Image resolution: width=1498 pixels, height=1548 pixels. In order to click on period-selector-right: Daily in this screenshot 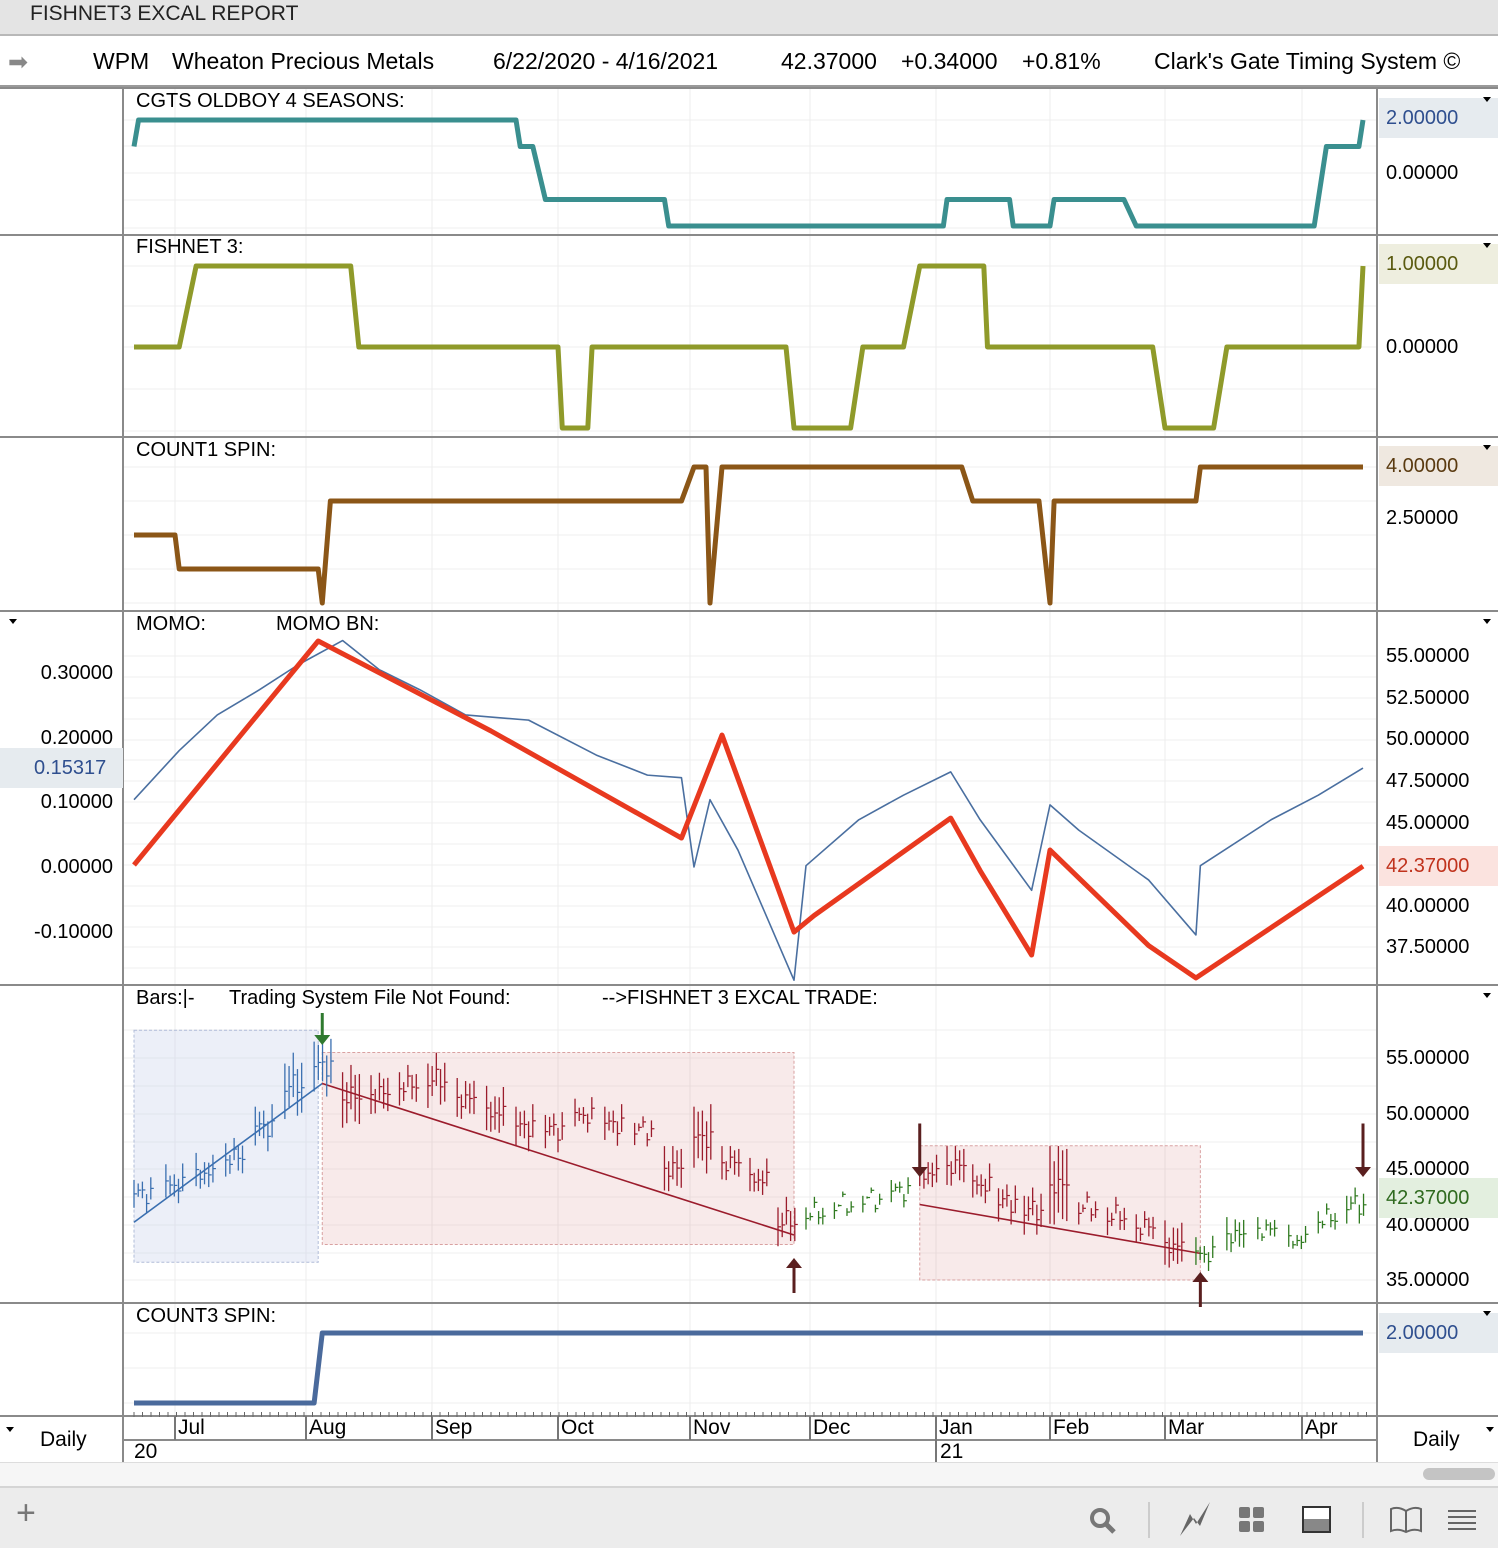, I will do `click(1436, 1439)`.